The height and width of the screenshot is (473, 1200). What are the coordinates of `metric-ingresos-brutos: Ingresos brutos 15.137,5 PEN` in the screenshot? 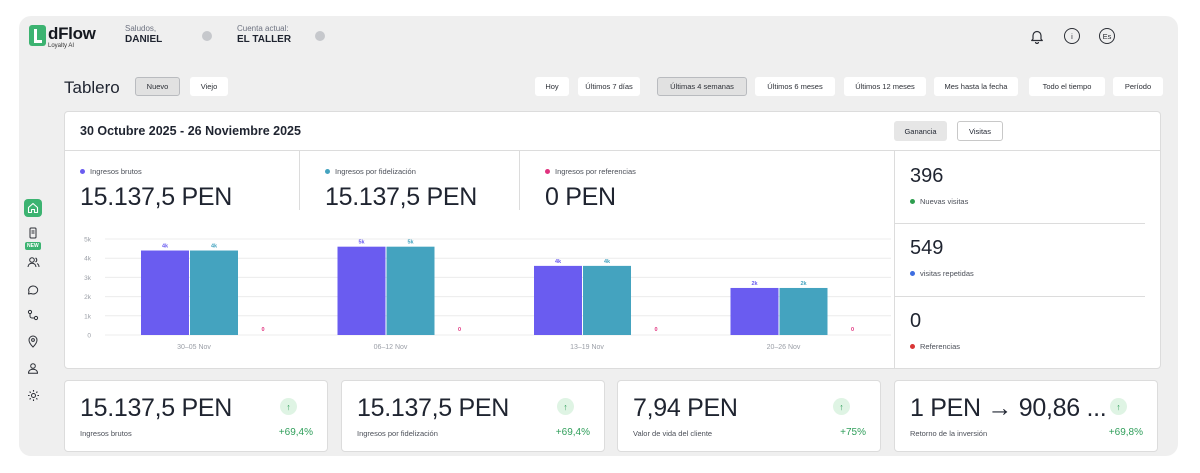 It's located at (156, 189).